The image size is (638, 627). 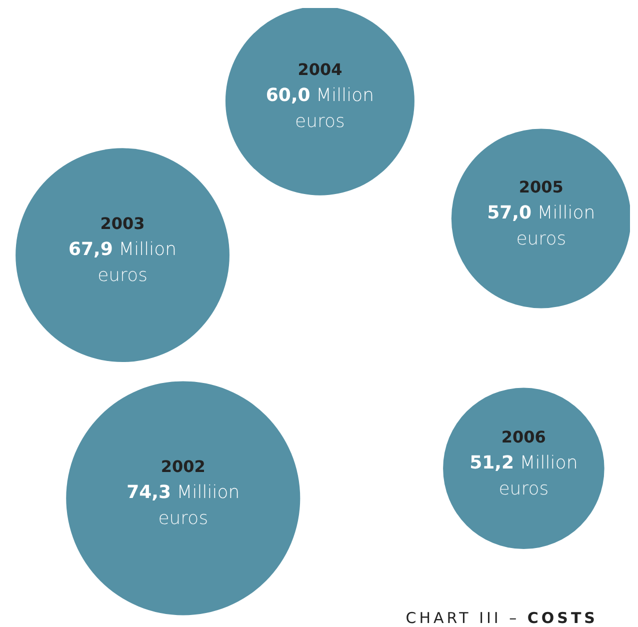 What do you see at coordinates (523, 436) in the screenshot?
I see `category-label: 2006` at bounding box center [523, 436].